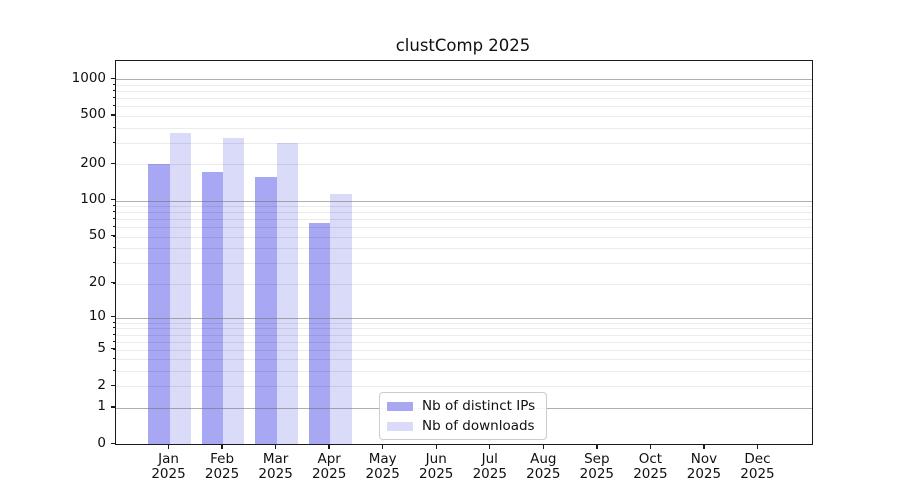 Image resolution: width=900 pixels, height=500 pixels. What do you see at coordinates (97, 316) in the screenshot?
I see `y-tick-label: 10` at bounding box center [97, 316].